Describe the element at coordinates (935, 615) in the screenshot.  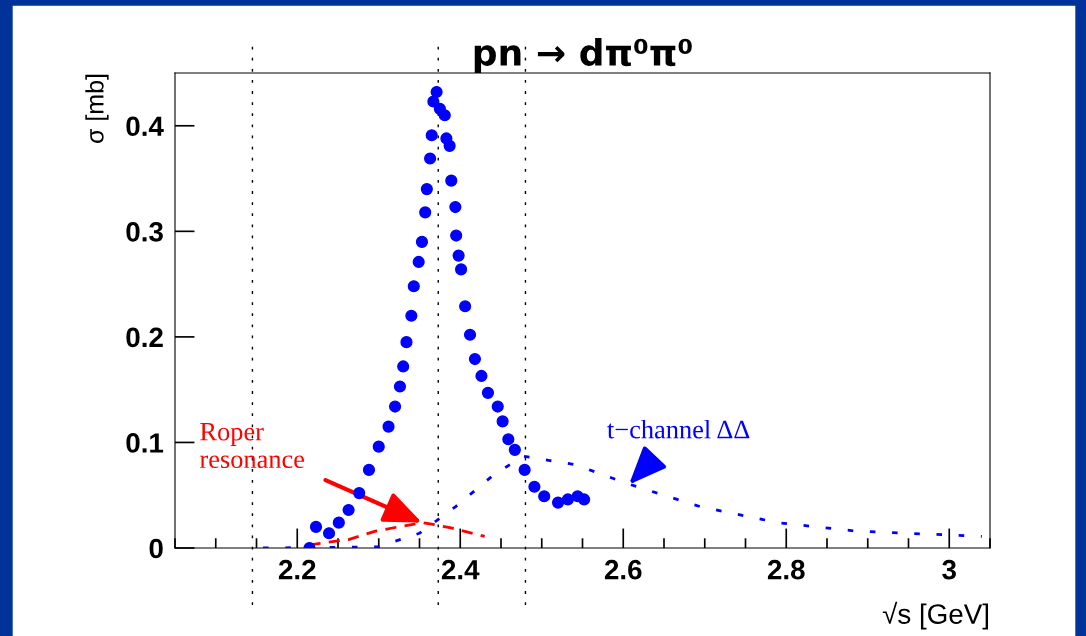
I see `x-axis-title: √s [GeV]` at that location.